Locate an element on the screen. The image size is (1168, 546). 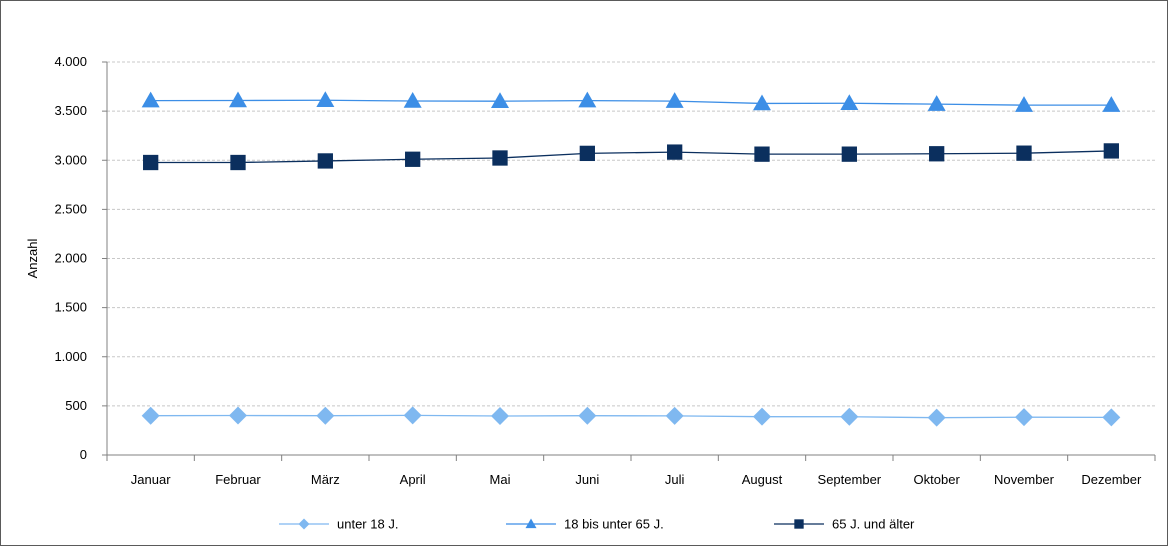
legend-item: 65 J. und älter is located at coordinates (844, 524).